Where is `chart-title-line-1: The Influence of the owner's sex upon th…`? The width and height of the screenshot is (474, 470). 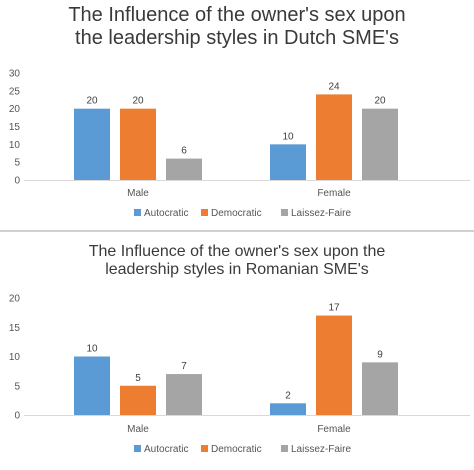 chart-title-line-1: The Influence of the owner's sex upon th… is located at coordinates (237, 251).